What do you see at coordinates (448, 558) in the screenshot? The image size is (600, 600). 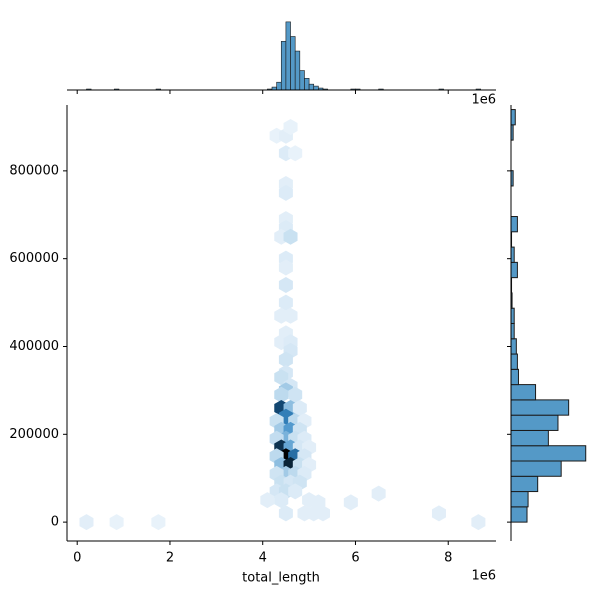 I see `x-tick-label: 8` at bounding box center [448, 558].